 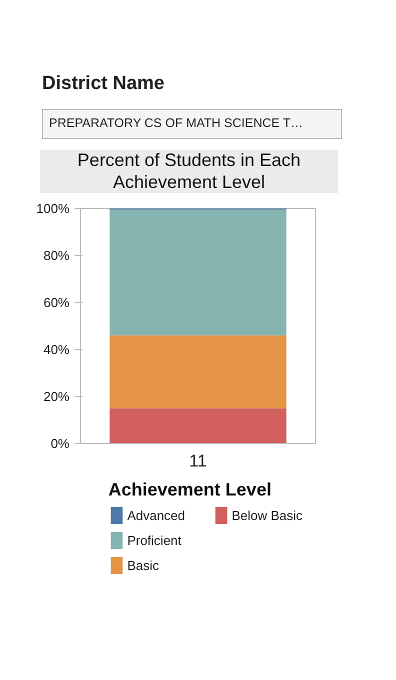 What do you see at coordinates (189, 172) in the screenshot?
I see `chart-title: Percent of Students in Each Achievement Level` at bounding box center [189, 172].